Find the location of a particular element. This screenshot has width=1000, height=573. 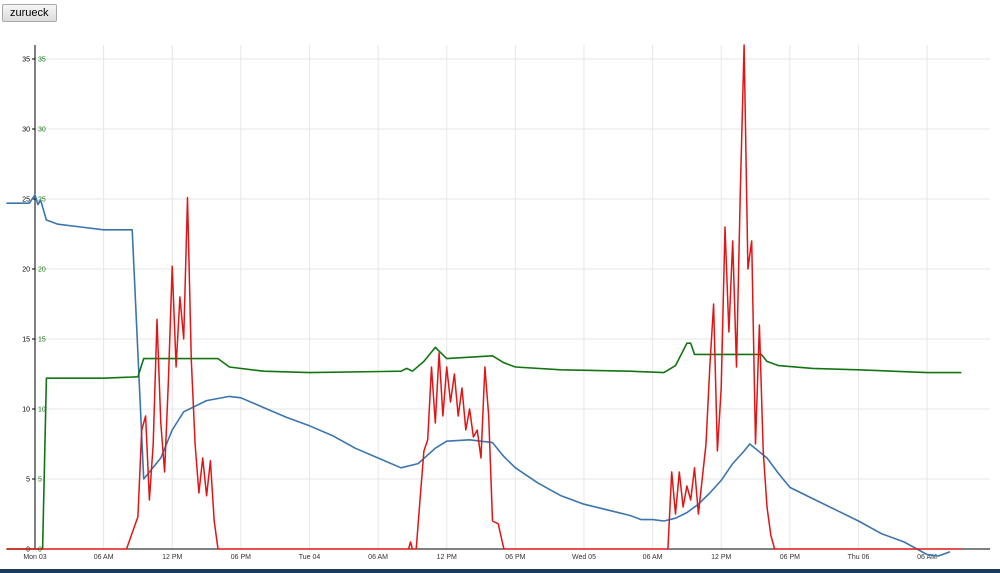

y-right-tick-label: 0 is located at coordinates (40, 550).